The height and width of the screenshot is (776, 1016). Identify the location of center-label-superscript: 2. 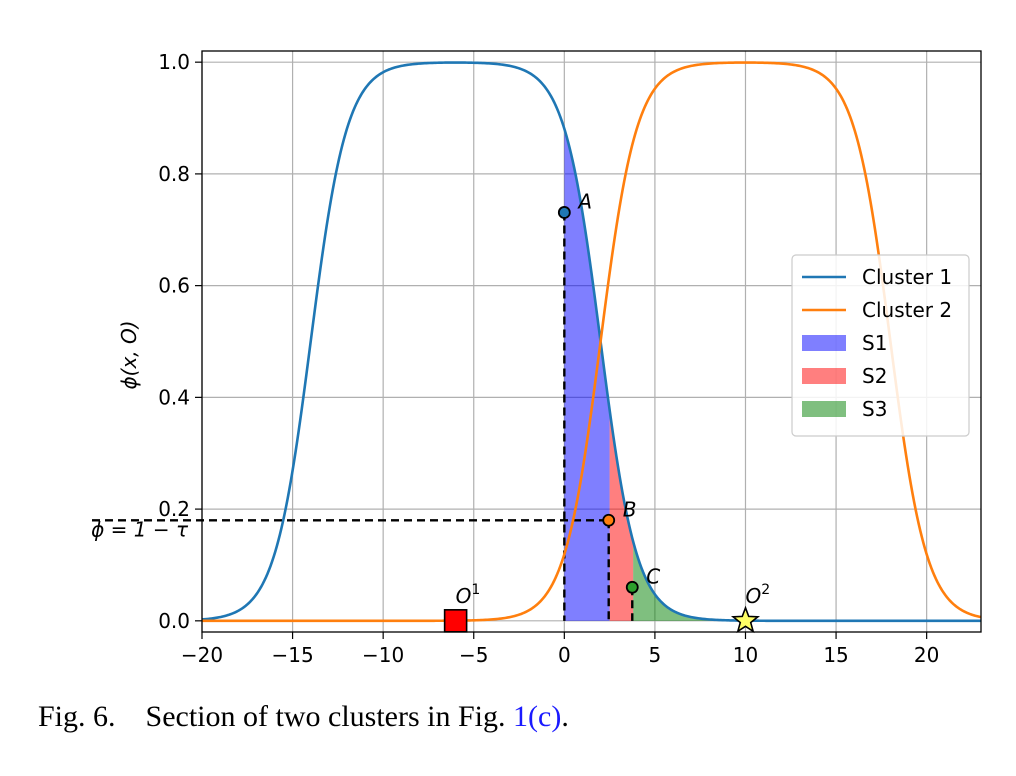
(765, 590).